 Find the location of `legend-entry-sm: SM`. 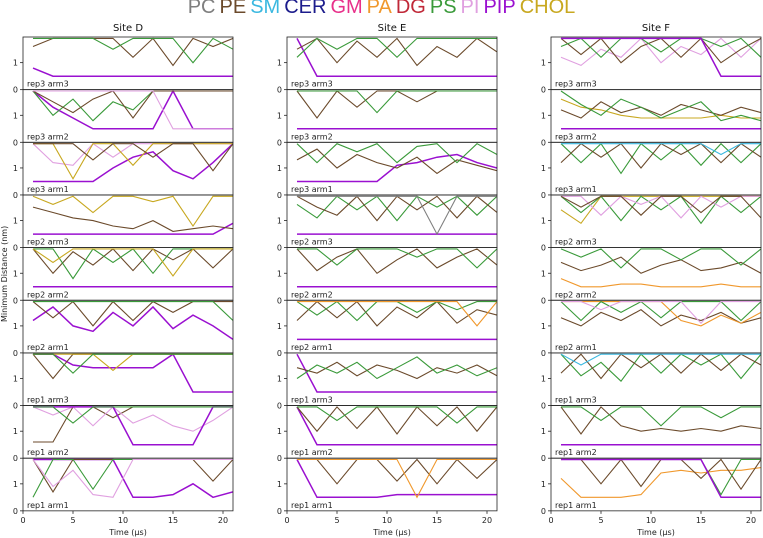

legend-entry-sm: SM is located at coordinates (265, 9).